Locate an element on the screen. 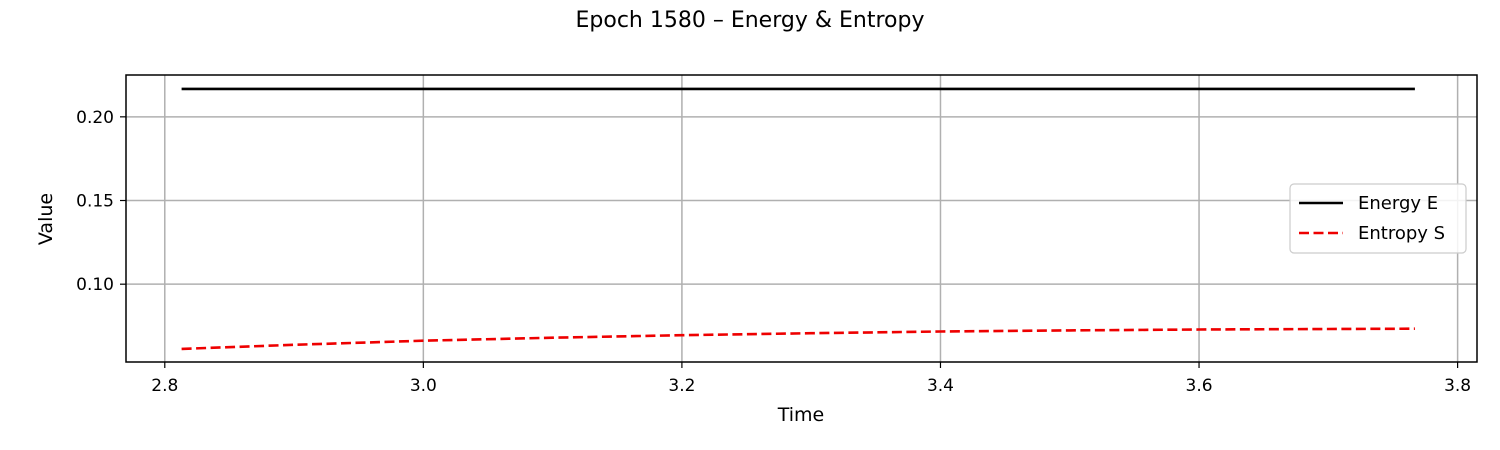 The image size is (1500, 450). series-line-entropy is located at coordinates (798, 339).